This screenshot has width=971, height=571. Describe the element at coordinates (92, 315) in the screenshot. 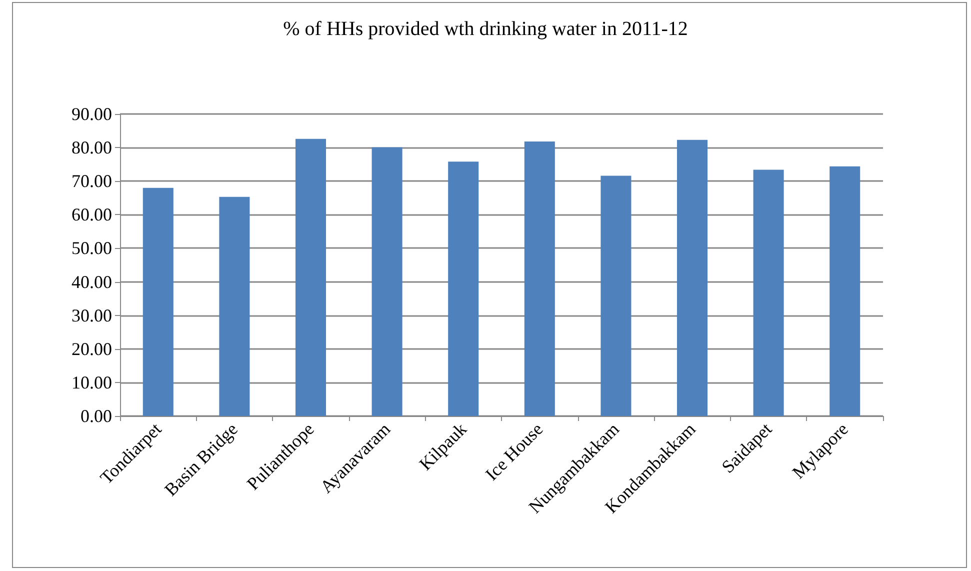

I see `y-tick-label: 30.00` at that location.